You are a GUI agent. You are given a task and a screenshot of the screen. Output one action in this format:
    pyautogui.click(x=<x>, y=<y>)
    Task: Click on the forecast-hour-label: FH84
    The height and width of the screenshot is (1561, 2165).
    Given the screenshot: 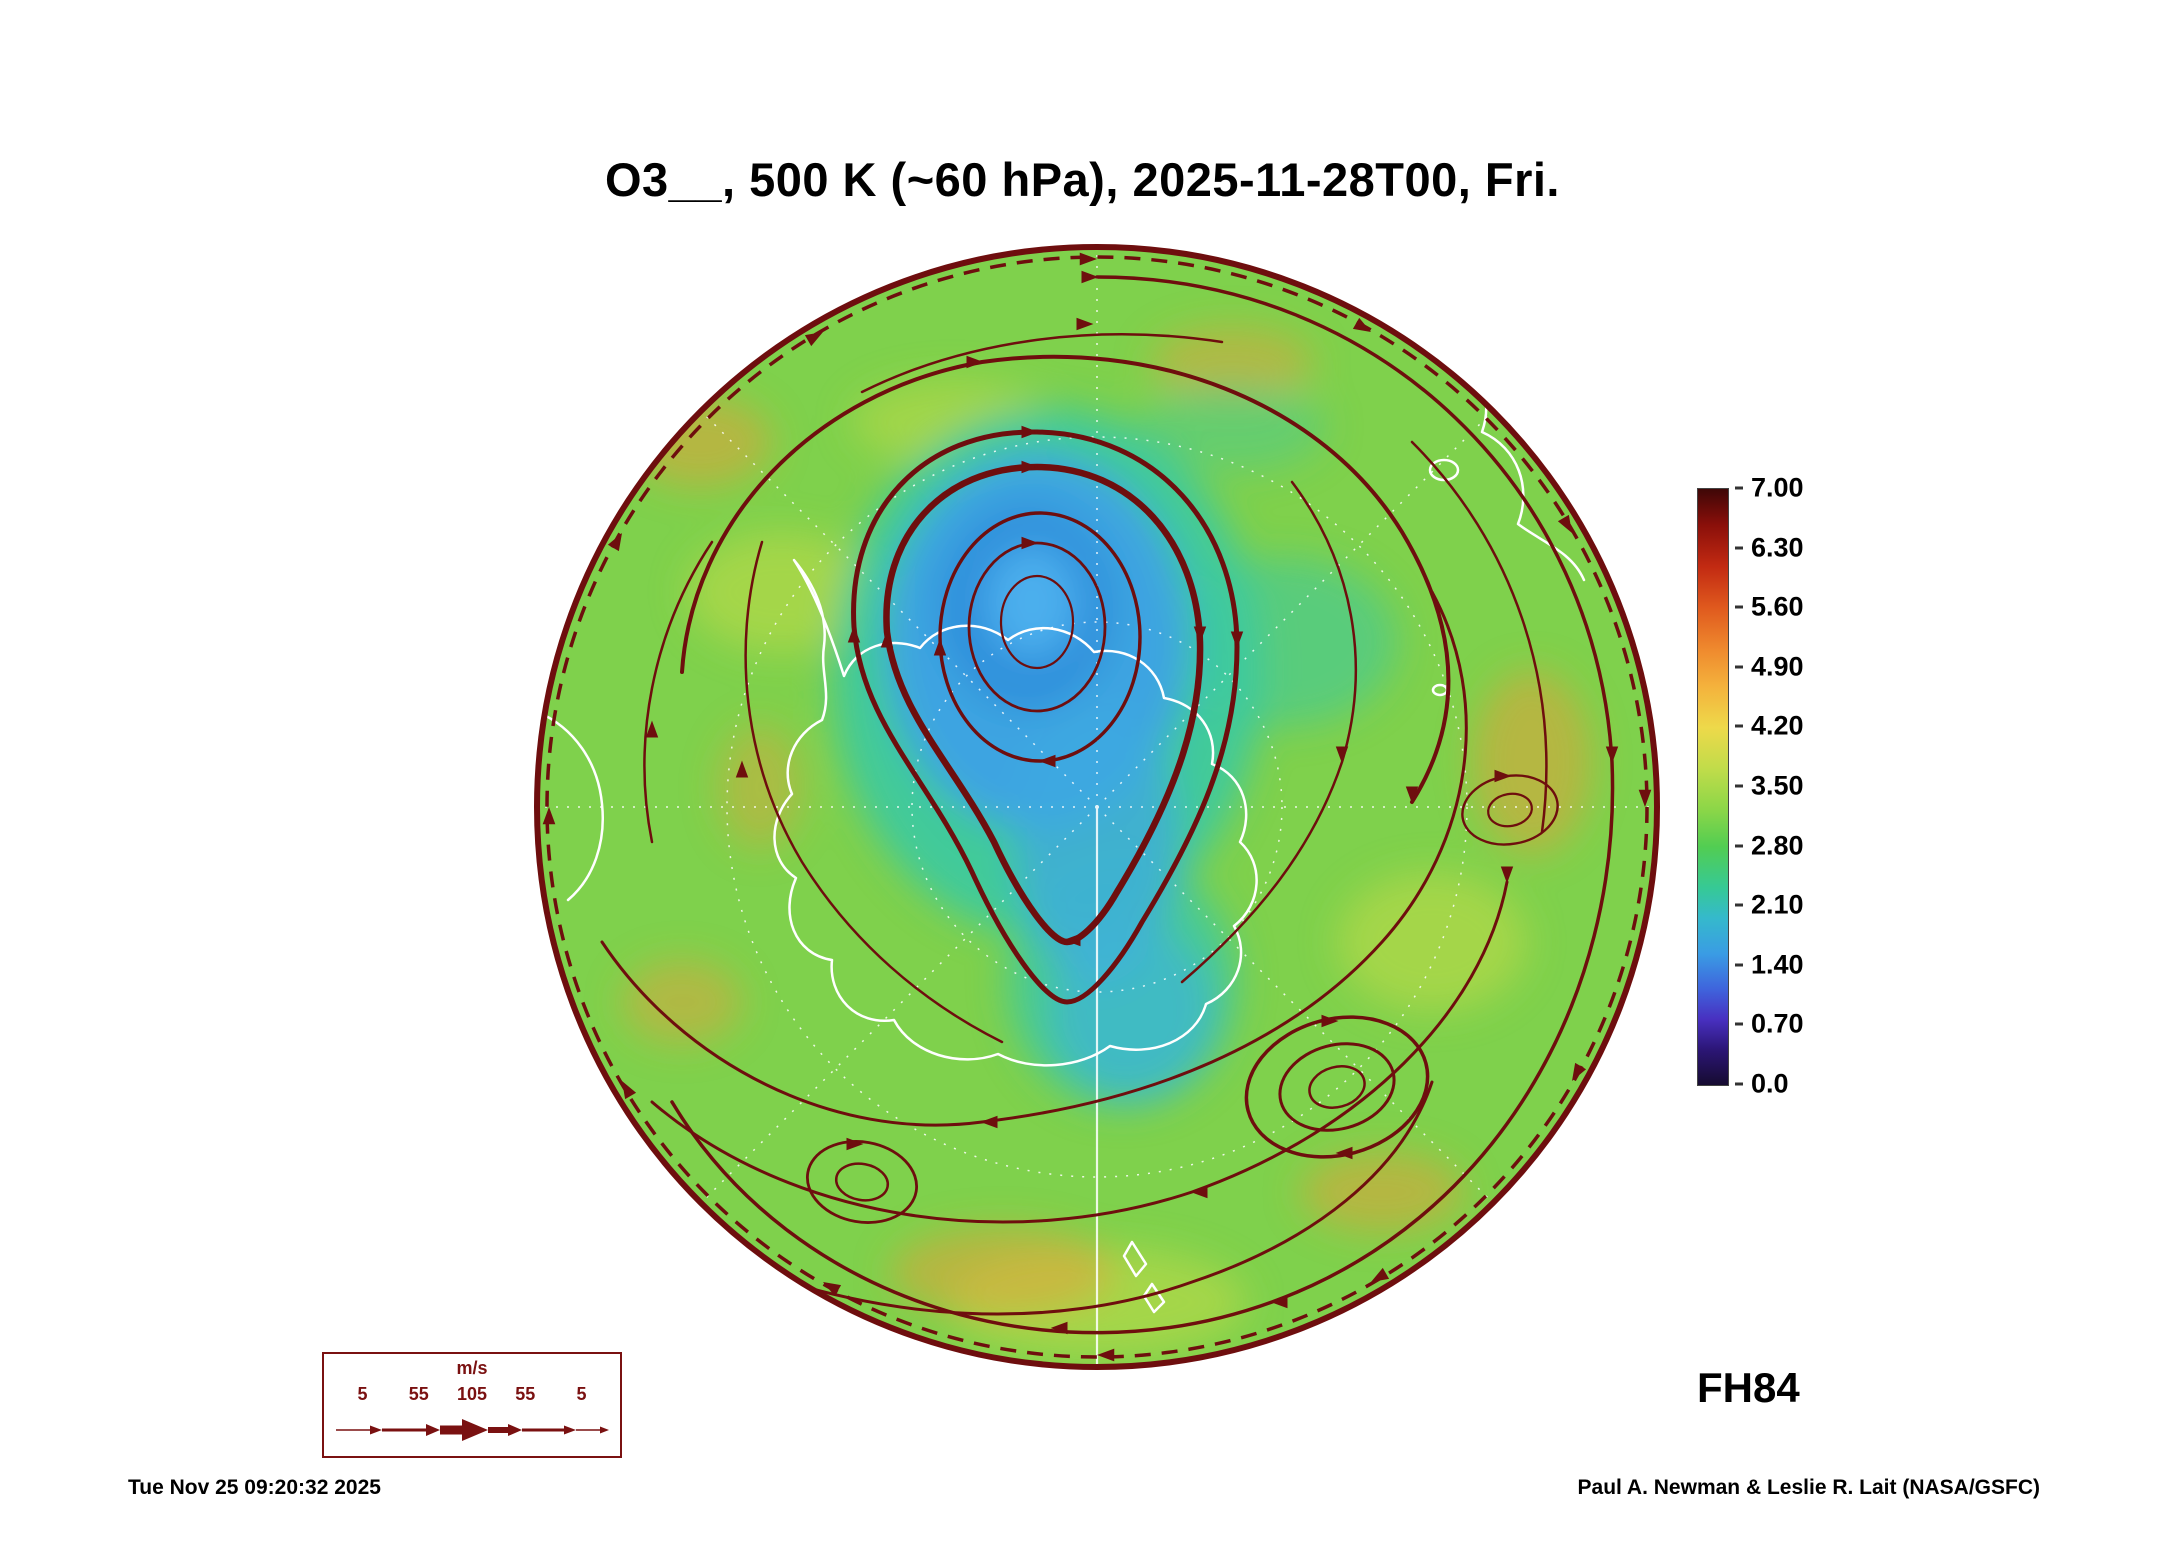 What is the action you would take?
    pyautogui.click(x=1748, y=1387)
    